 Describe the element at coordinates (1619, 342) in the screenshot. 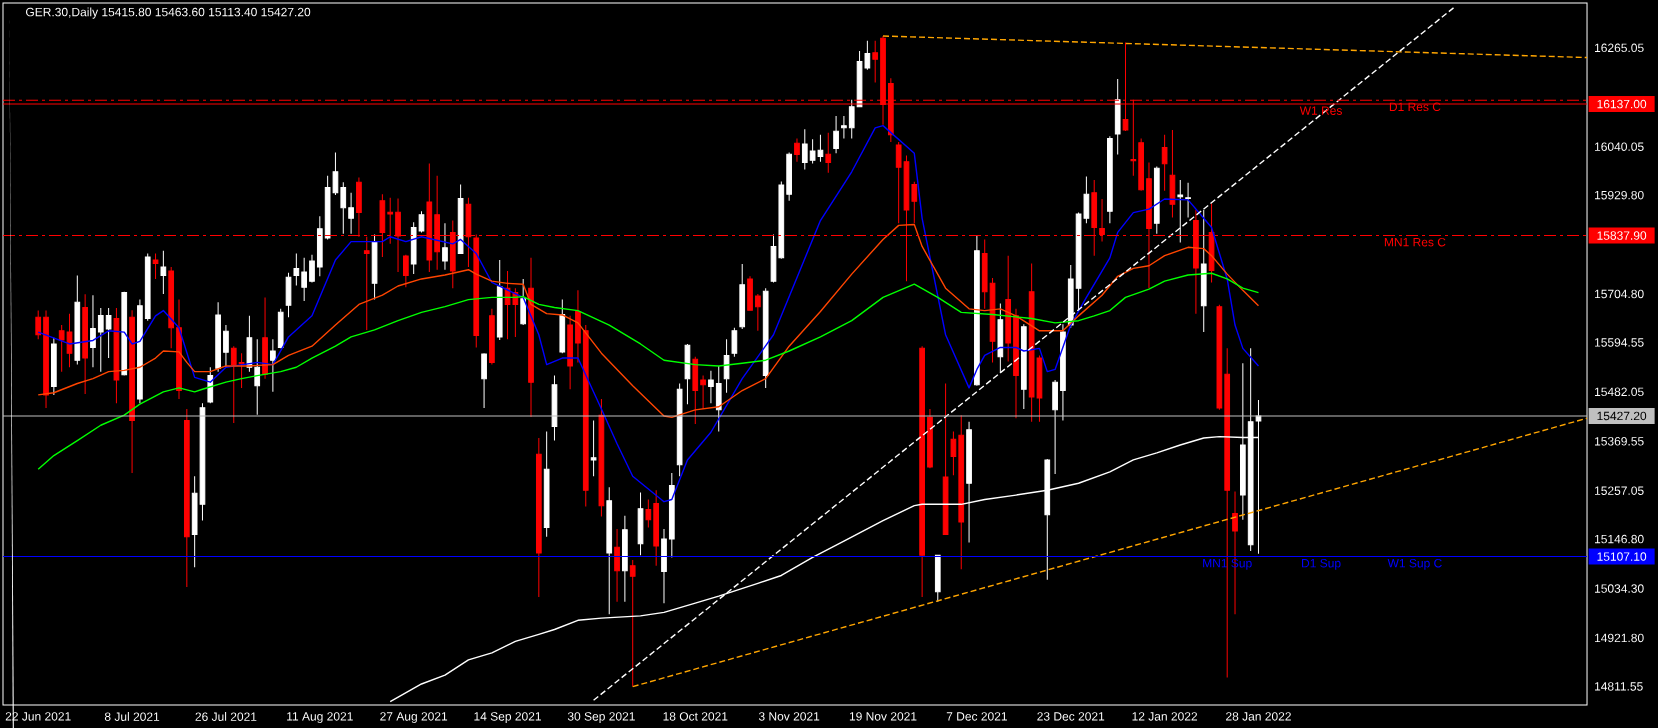

I see `y-tick-label: 15594.55` at that location.